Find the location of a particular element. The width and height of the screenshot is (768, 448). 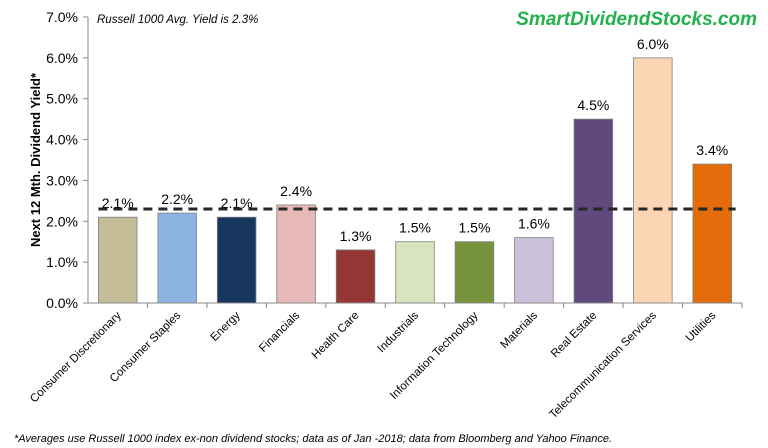

chart-annotation: Russell 1000 Avg. Yield is 2.3% is located at coordinates (177, 20).